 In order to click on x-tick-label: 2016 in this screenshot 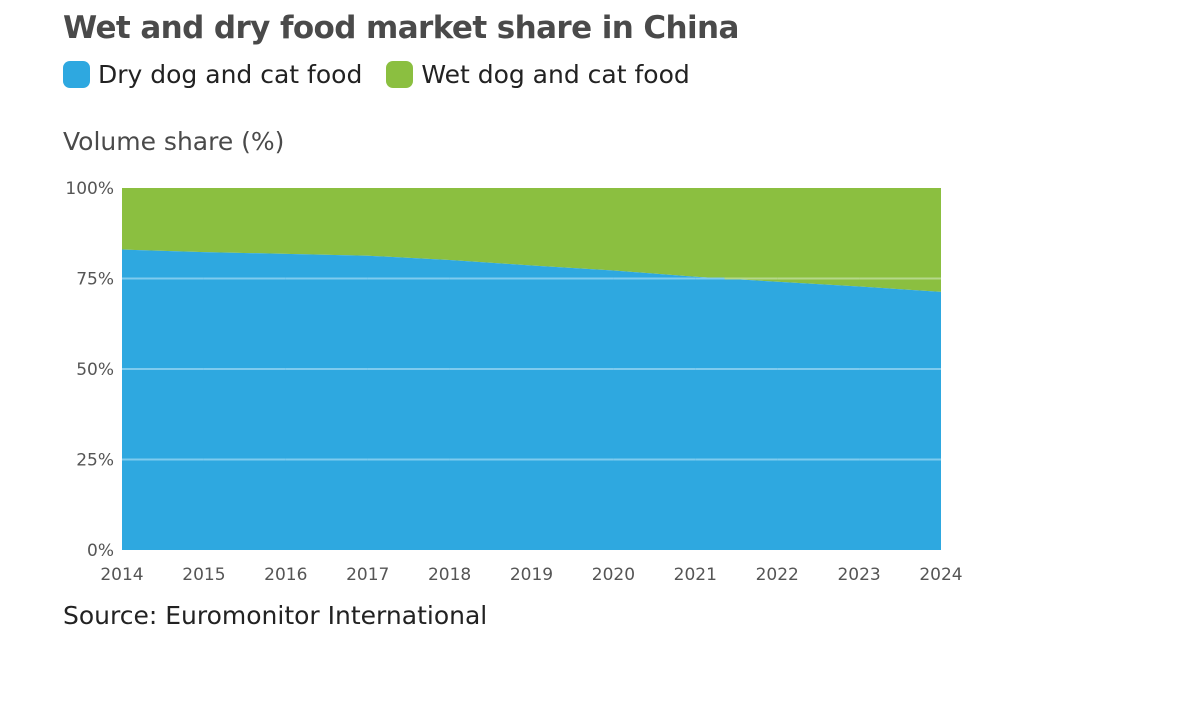, I will do `click(285, 575)`.